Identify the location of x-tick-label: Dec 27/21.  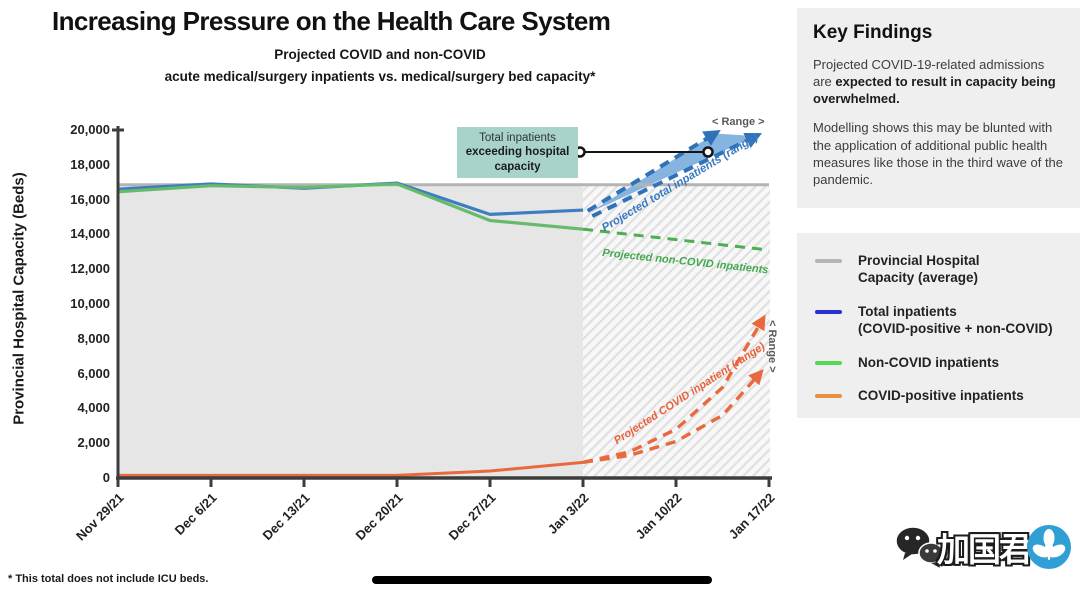
(472, 517).